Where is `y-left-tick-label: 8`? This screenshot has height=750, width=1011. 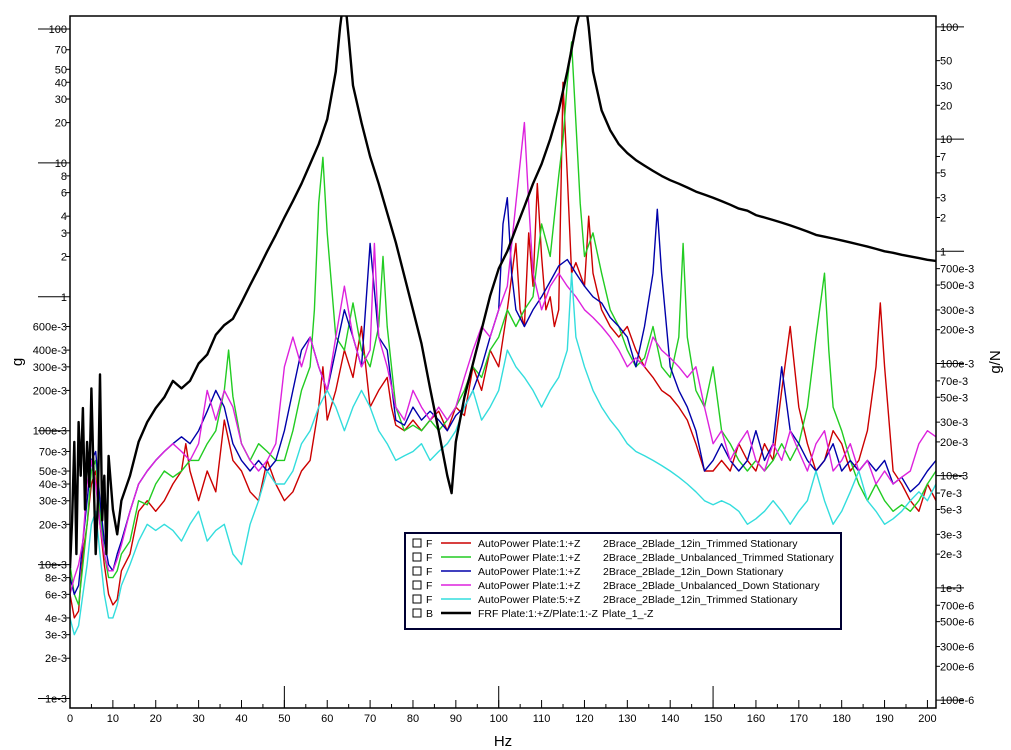 y-left-tick-label: 8 is located at coordinates (64, 177).